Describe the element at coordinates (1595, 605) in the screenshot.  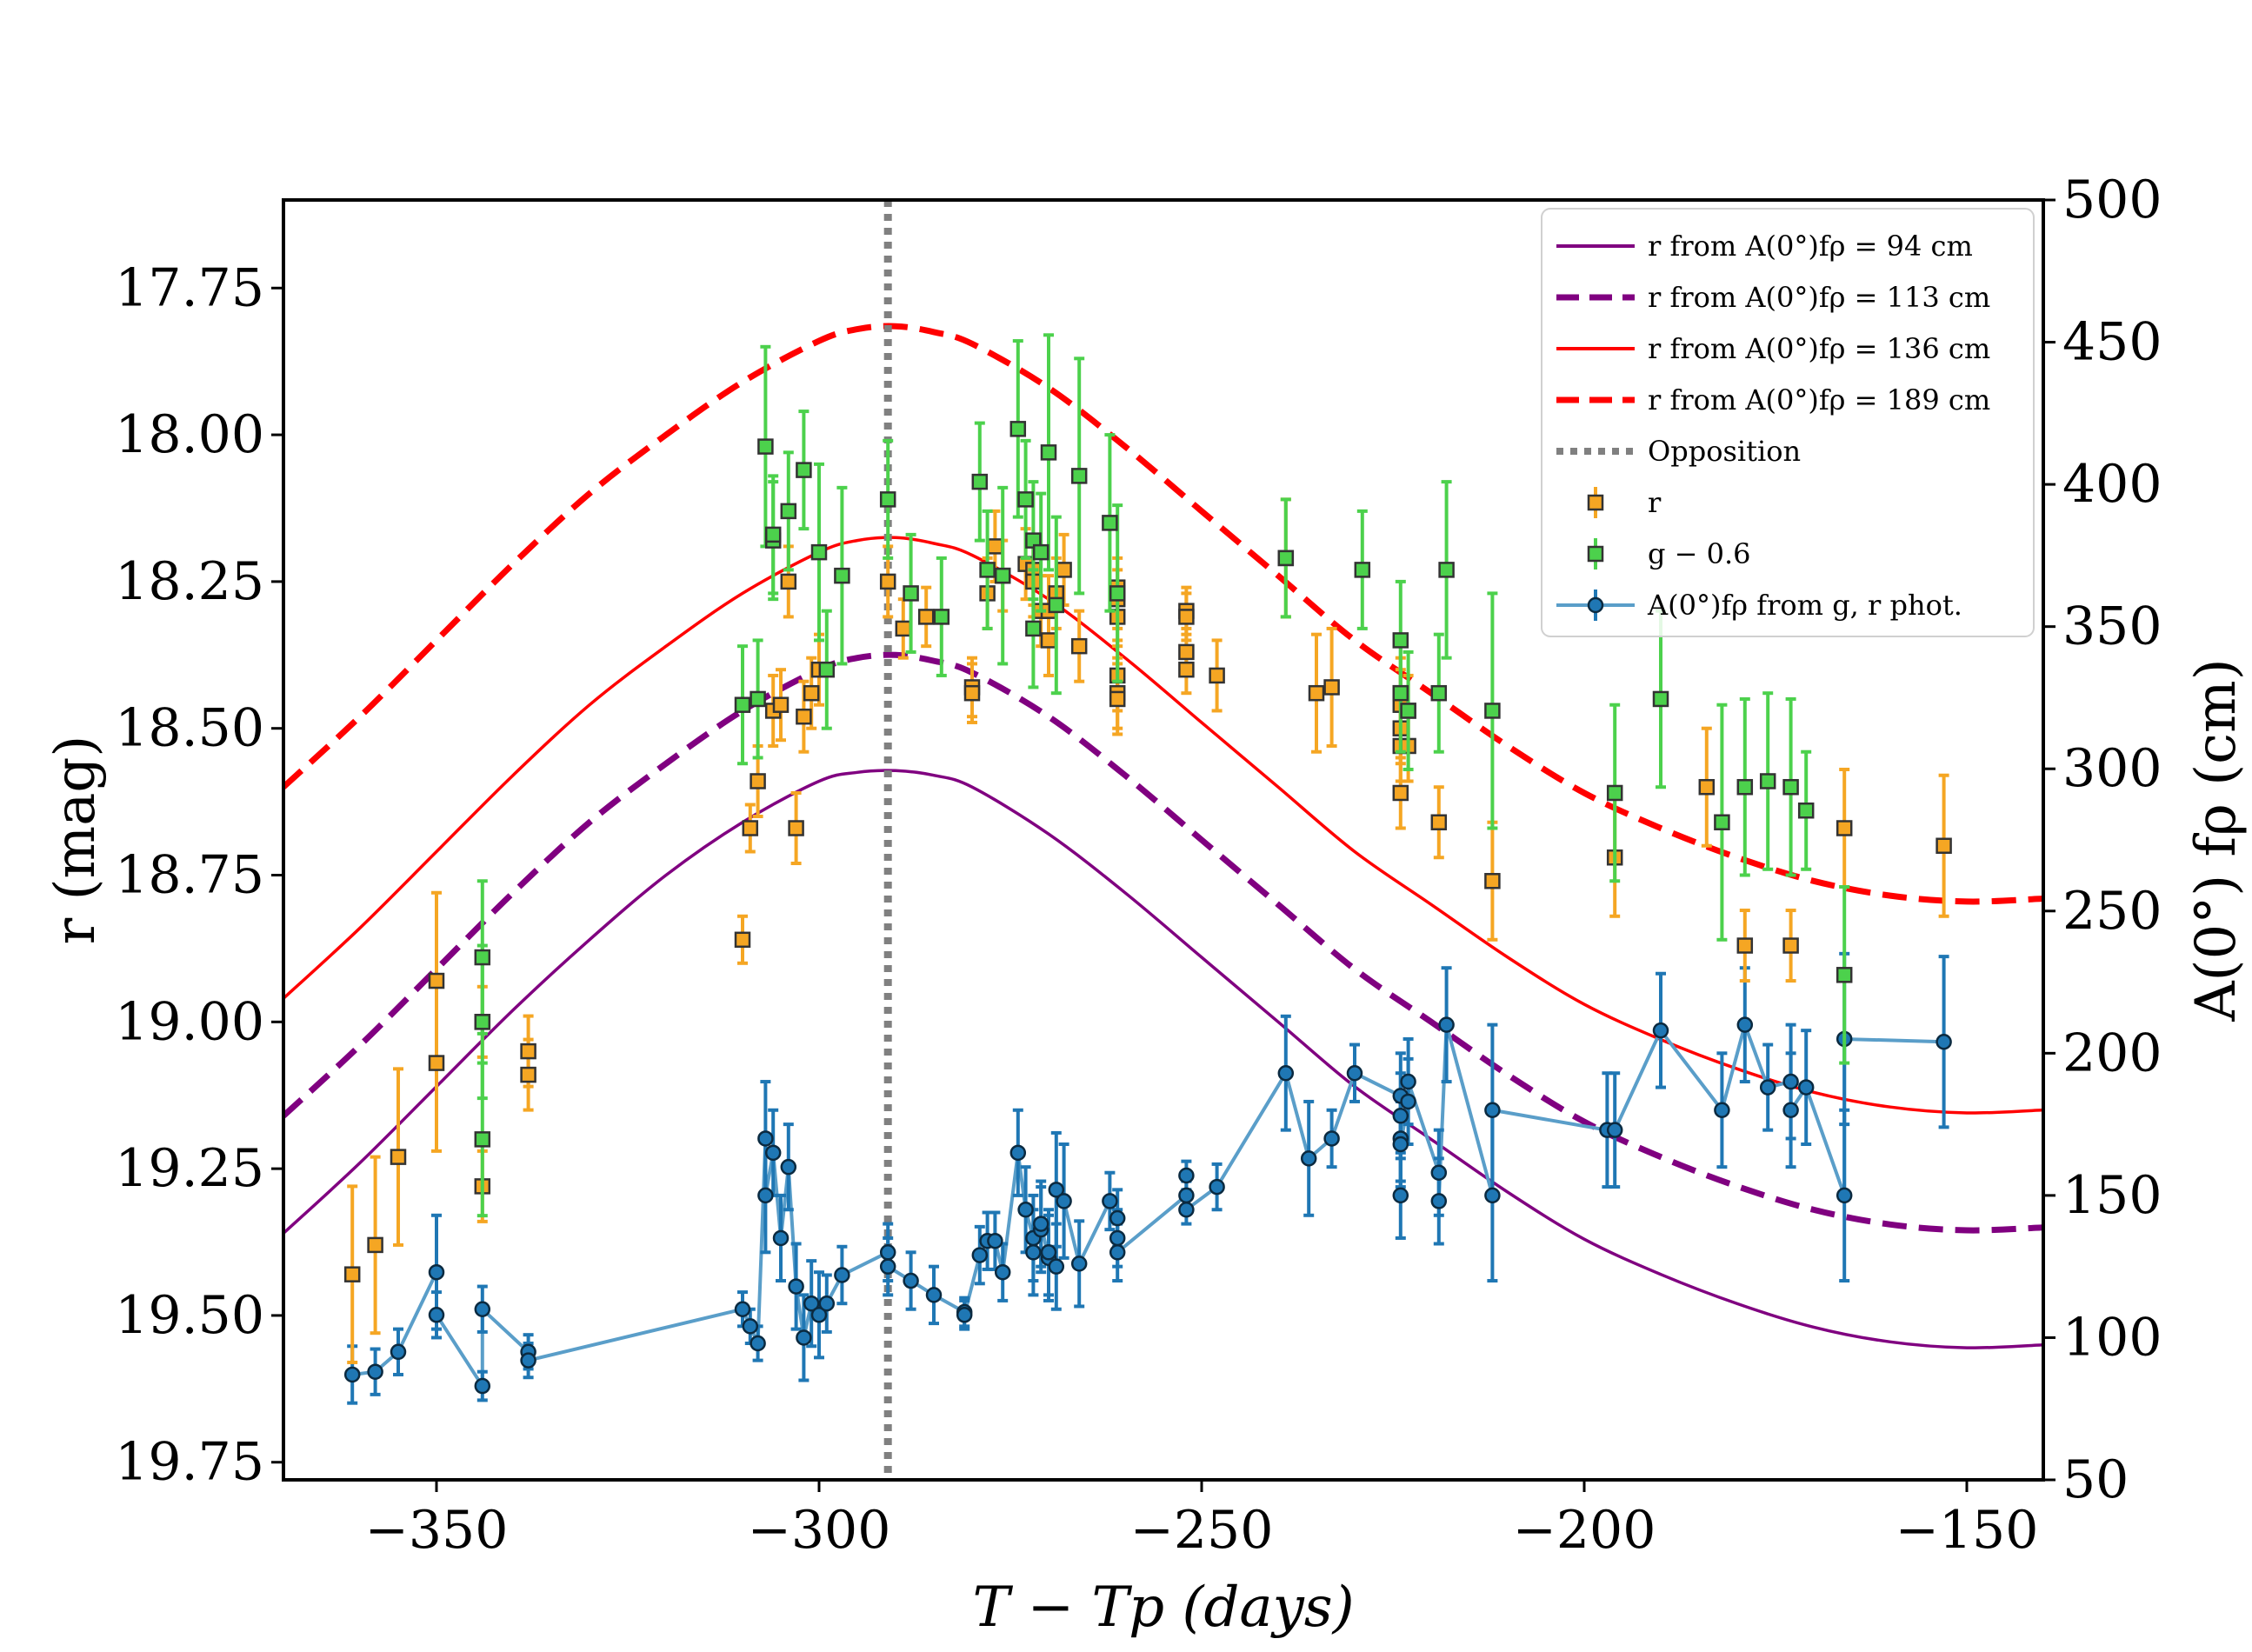
I see `legend-swatch-circle` at that location.